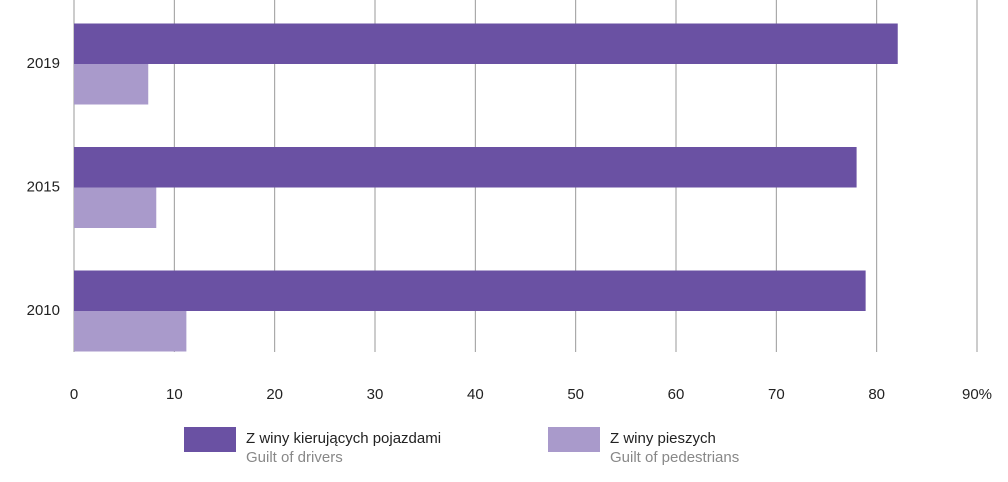 This screenshot has height=482, width=1008. What do you see at coordinates (876, 394) in the screenshot?
I see `x-tick-label: 80` at bounding box center [876, 394].